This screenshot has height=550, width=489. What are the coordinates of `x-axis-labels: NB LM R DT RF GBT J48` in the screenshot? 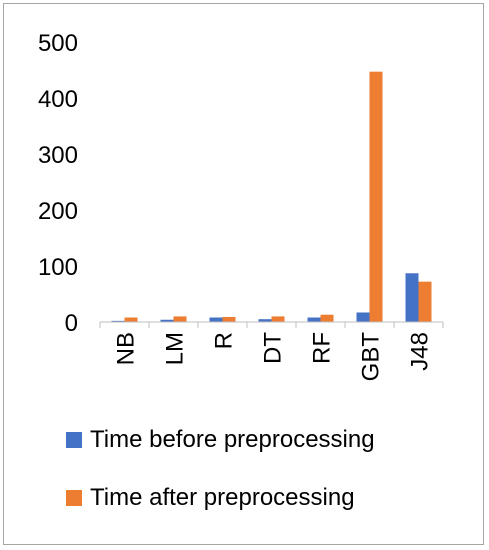 It's located at (273, 357).